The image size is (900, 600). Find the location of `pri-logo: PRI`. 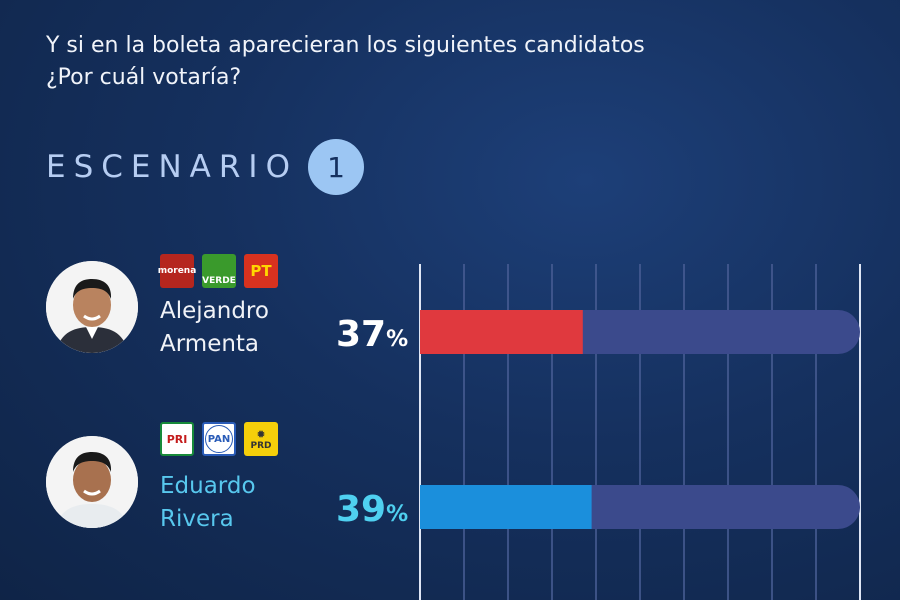

pri-logo: PRI is located at coordinates (177, 439).